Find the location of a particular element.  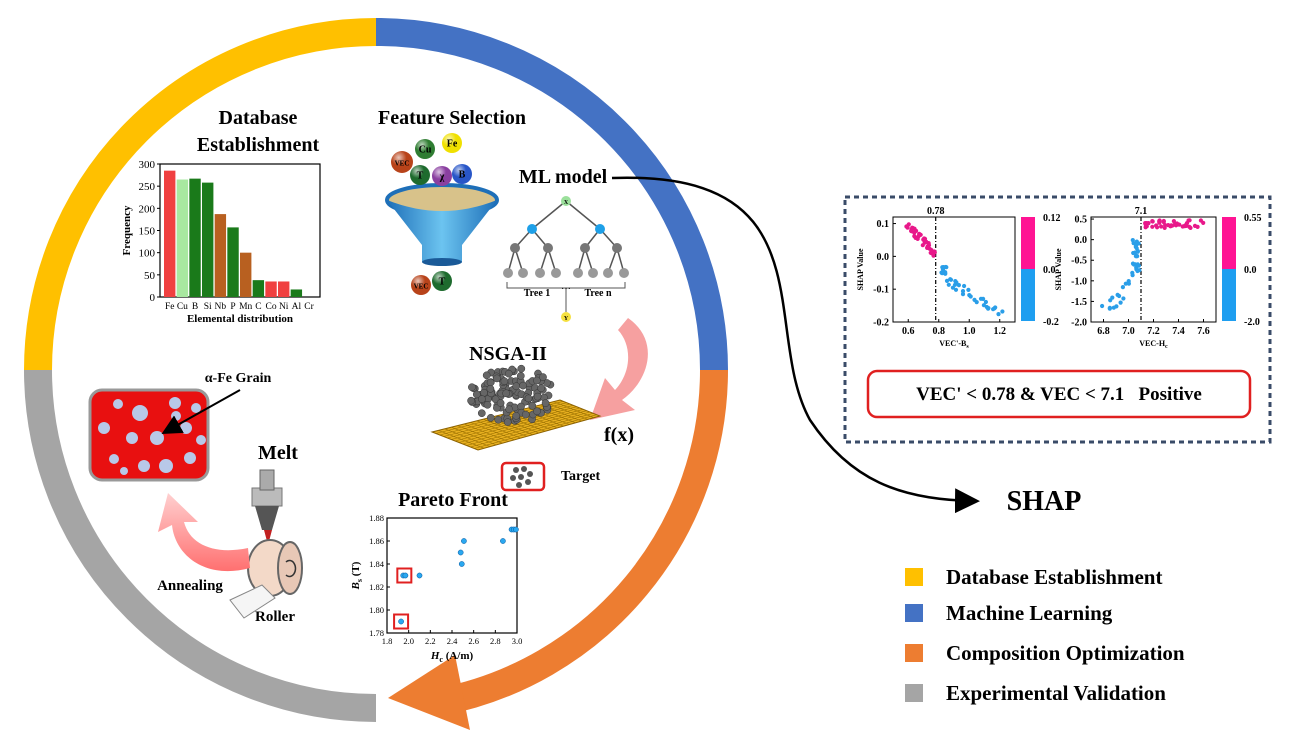

grain-pointer is located at coordinates (201, 411).